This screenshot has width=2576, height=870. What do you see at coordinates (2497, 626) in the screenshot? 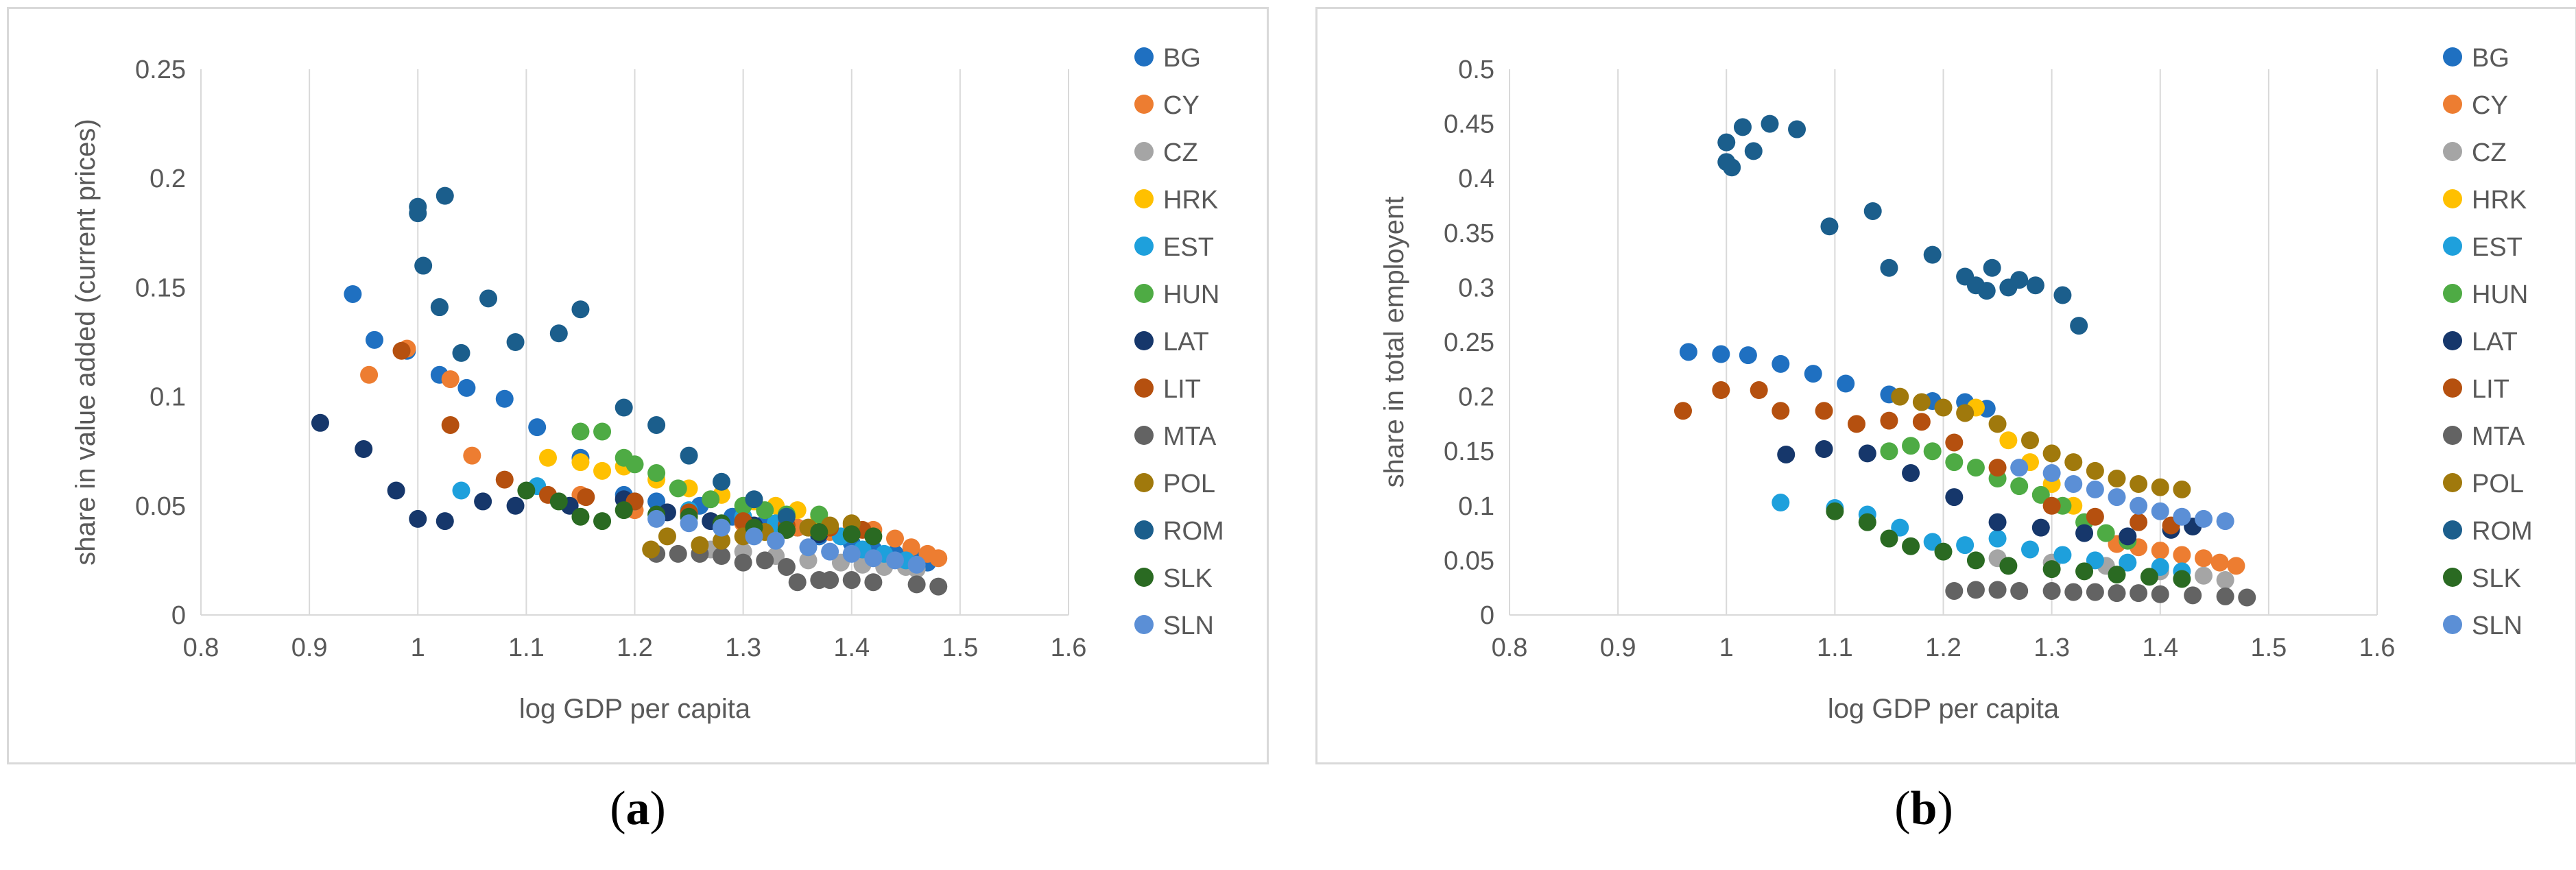
I see `legend-label-sln: SLN` at bounding box center [2497, 626].